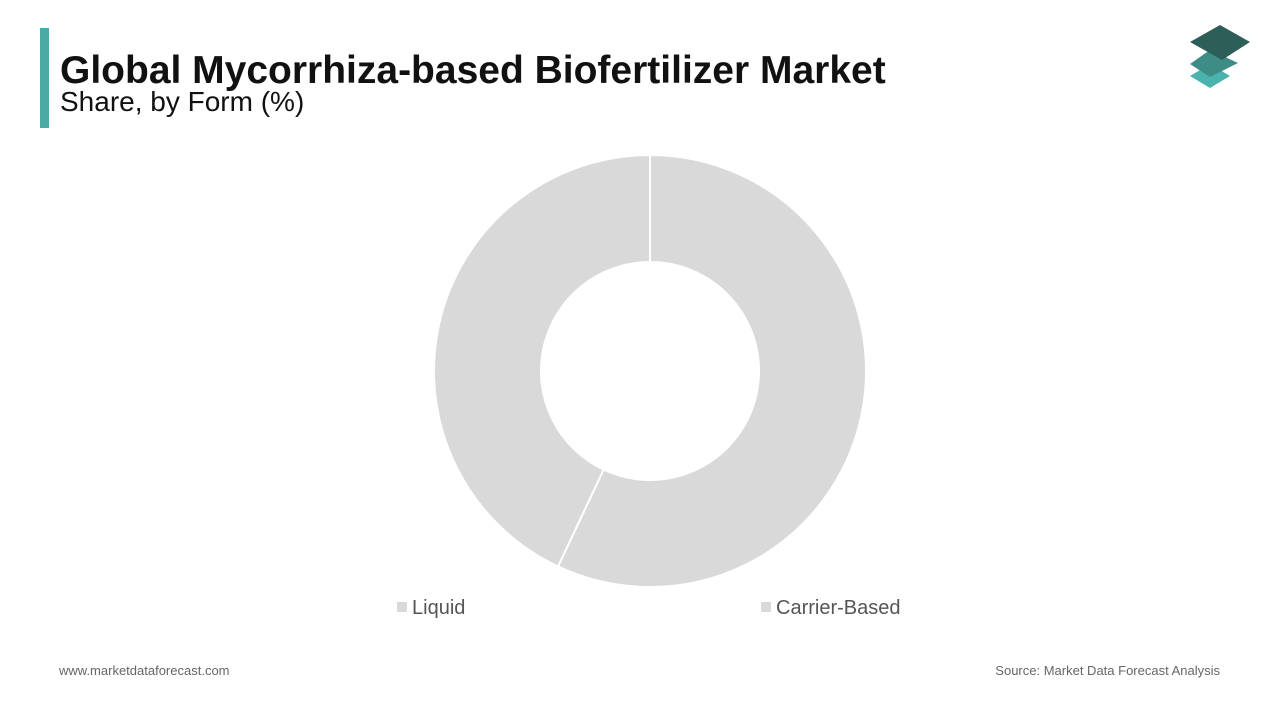 The height and width of the screenshot is (720, 1280). What do you see at coordinates (1220, 56) in the screenshot?
I see `logo` at bounding box center [1220, 56].